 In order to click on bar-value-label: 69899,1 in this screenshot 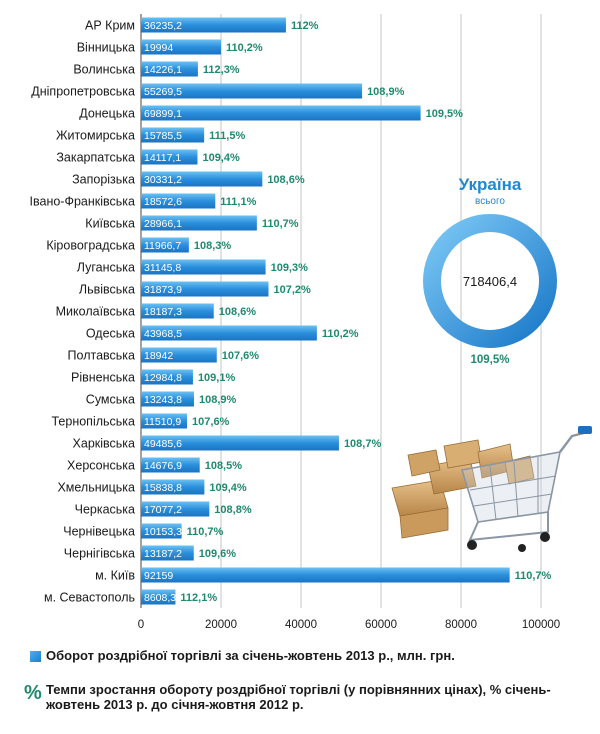, I will do `click(163, 114)`.